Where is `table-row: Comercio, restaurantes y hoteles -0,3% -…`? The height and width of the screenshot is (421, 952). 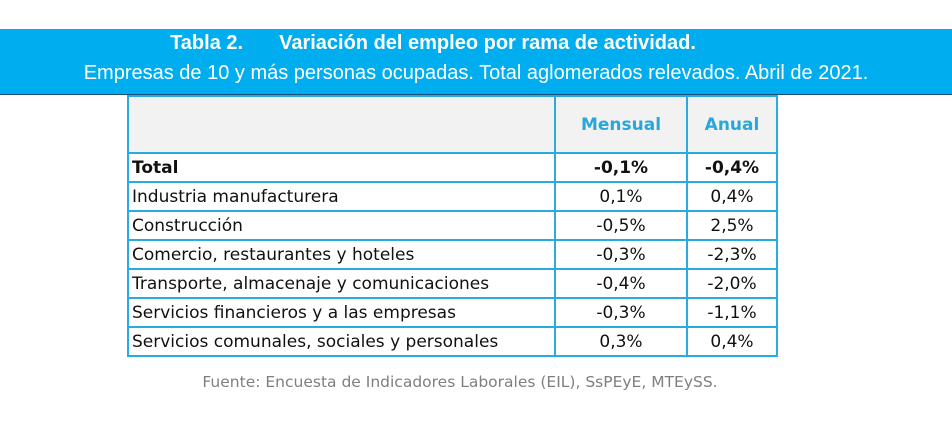 table-row: Comercio, restaurantes y hoteles -0,3% -… is located at coordinates (452, 254).